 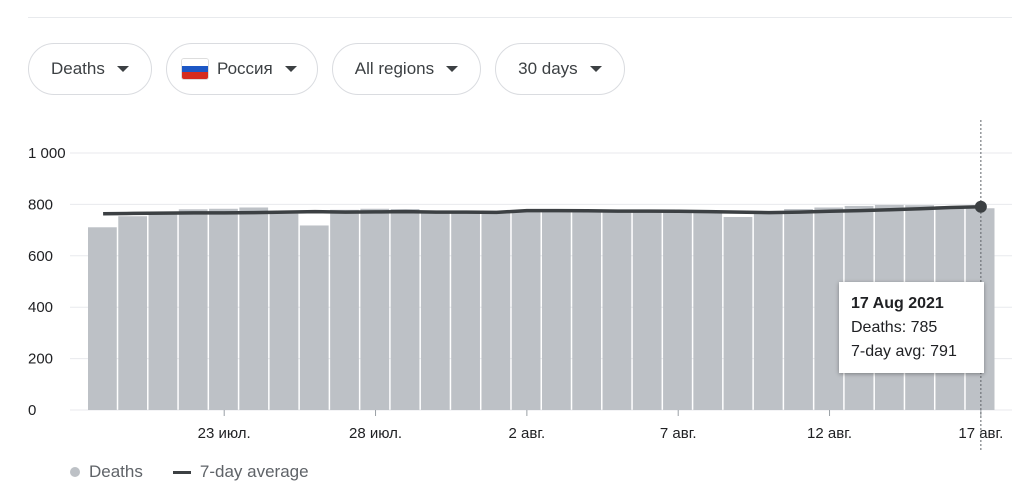 I want to click on y-tick-label: 0, so click(x=32, y=410).